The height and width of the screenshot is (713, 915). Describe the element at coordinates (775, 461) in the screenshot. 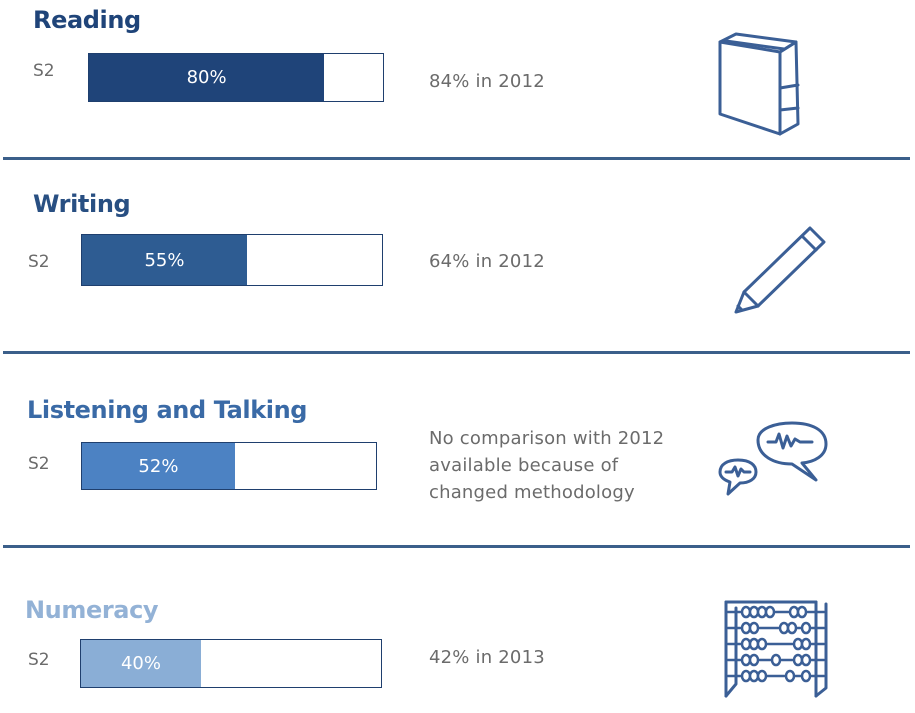

I see `speech-bubbles-icon` at that location.